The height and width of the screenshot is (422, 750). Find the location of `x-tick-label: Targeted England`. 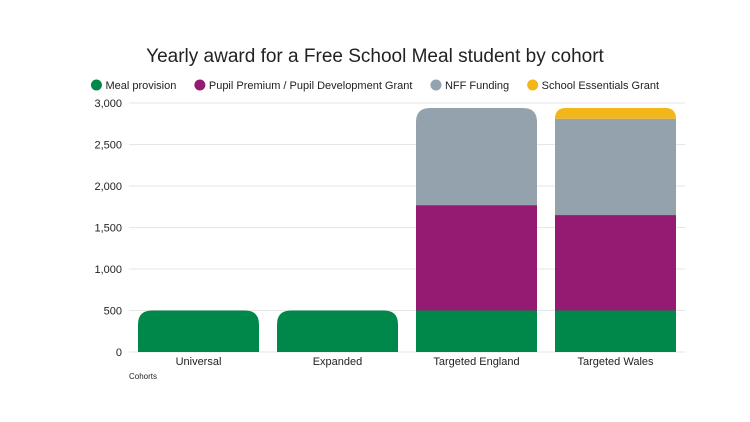

x-tick-label: Targeted England is located at coordinates (476, 362).